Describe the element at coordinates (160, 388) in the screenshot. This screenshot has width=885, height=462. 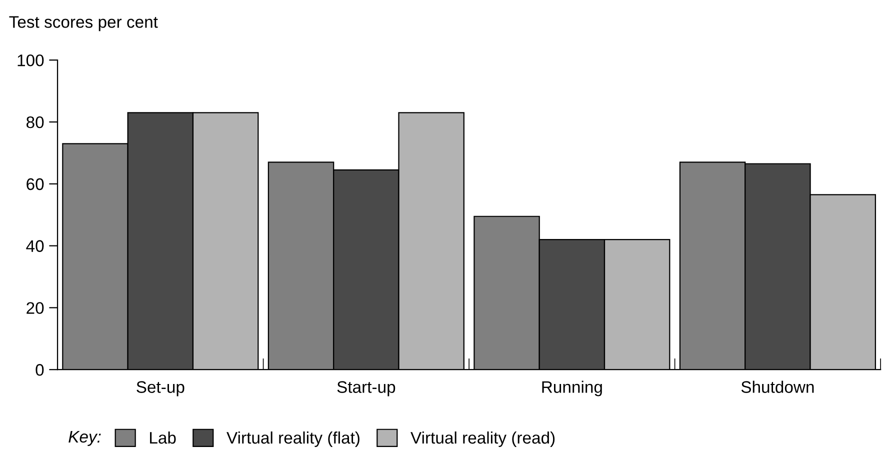
I see `x-tick-label: Set-up` at that location.